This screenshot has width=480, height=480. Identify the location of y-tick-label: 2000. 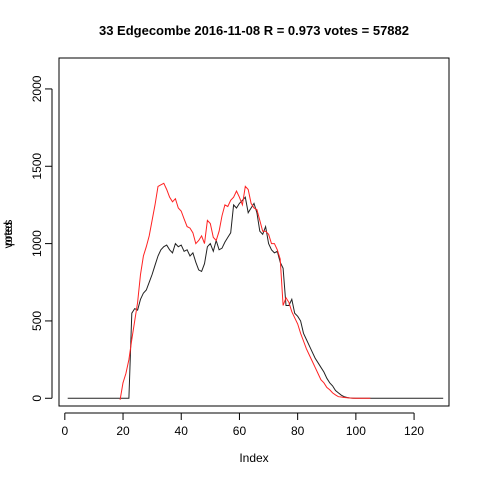
(37, 88).